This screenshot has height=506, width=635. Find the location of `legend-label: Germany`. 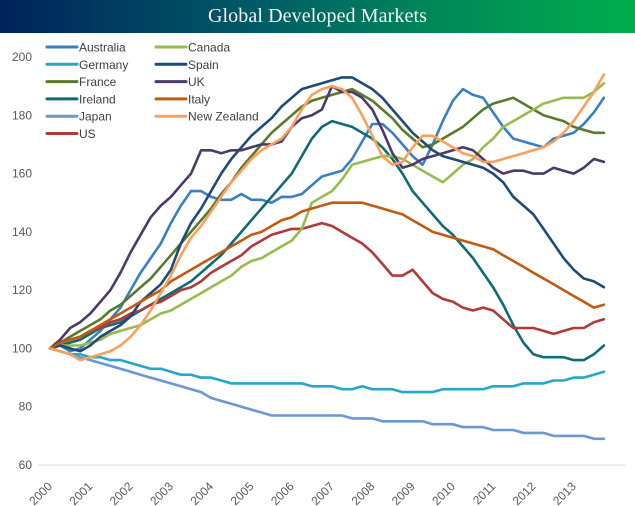

legend-label: Germany is located at coordinates (103, 65).